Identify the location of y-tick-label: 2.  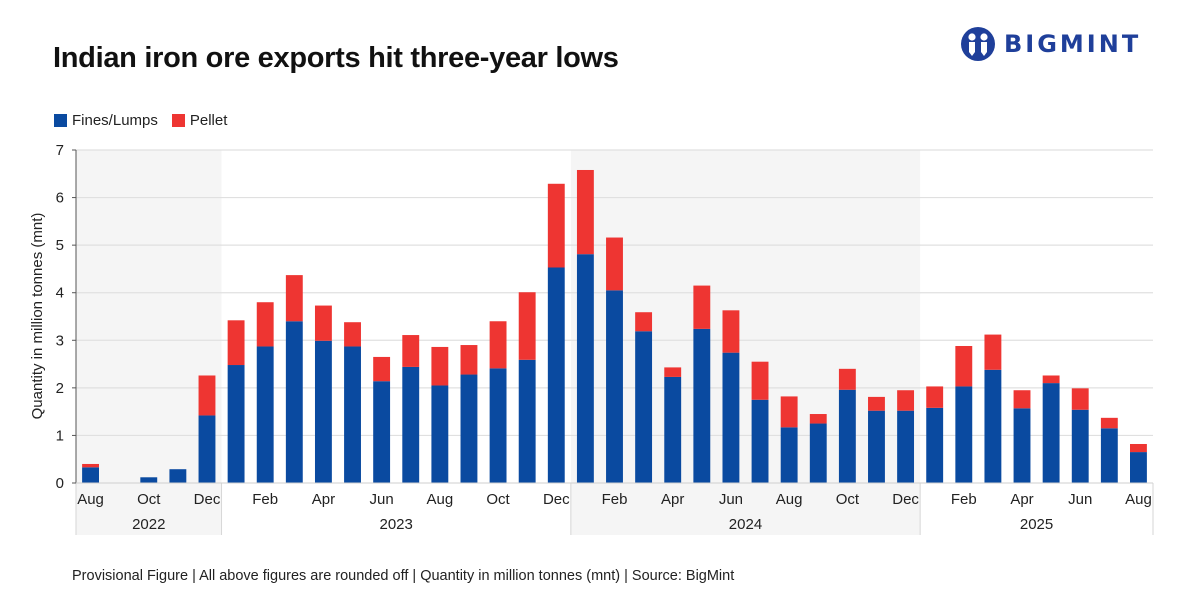
(60, 388).